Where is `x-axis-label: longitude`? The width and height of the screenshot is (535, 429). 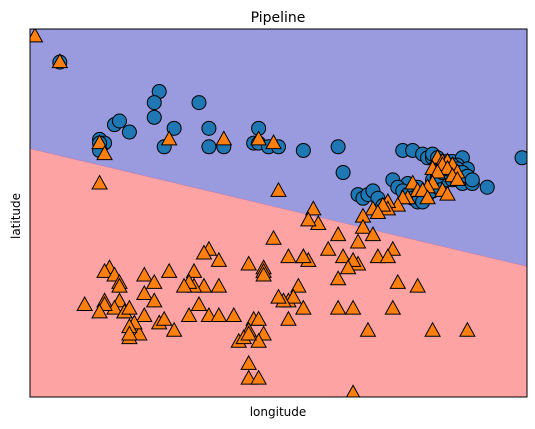
x-axis-label: longitude is located at coordinates (278, 412).